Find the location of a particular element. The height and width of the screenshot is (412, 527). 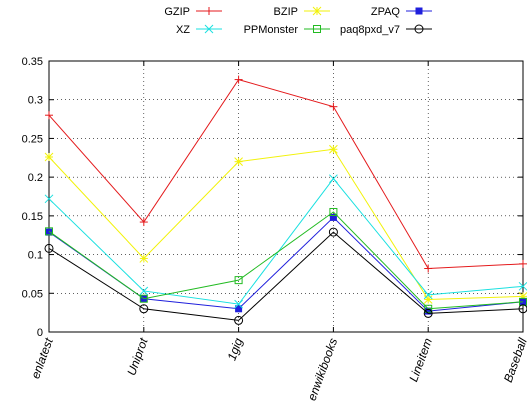

y-tick-label: 0 is located at coordinates (40, 333).